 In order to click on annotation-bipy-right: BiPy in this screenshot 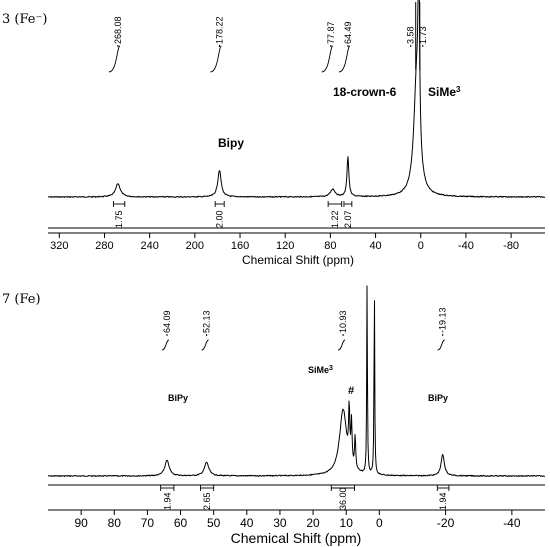, I will do `click(438, 398)`.